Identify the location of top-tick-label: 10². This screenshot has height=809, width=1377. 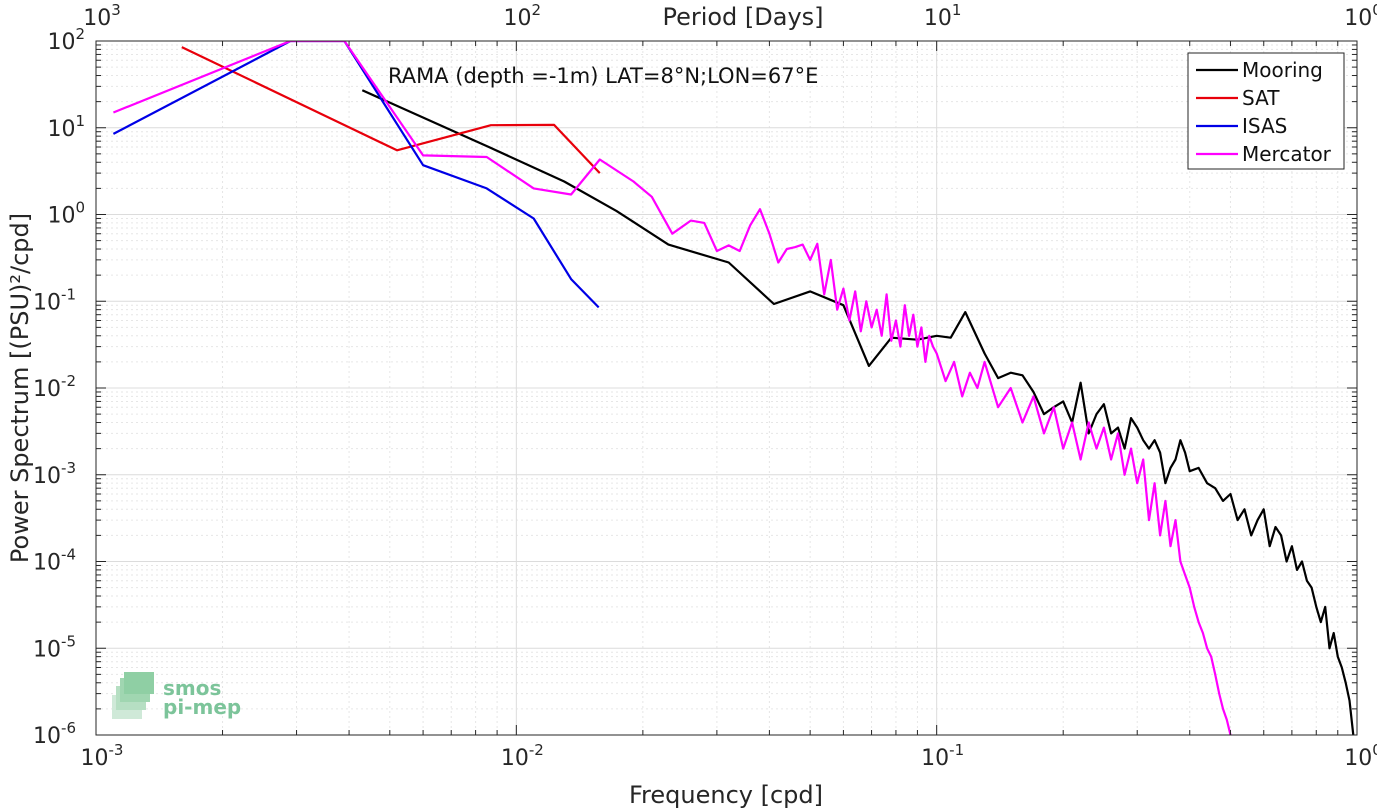
(523, 16).